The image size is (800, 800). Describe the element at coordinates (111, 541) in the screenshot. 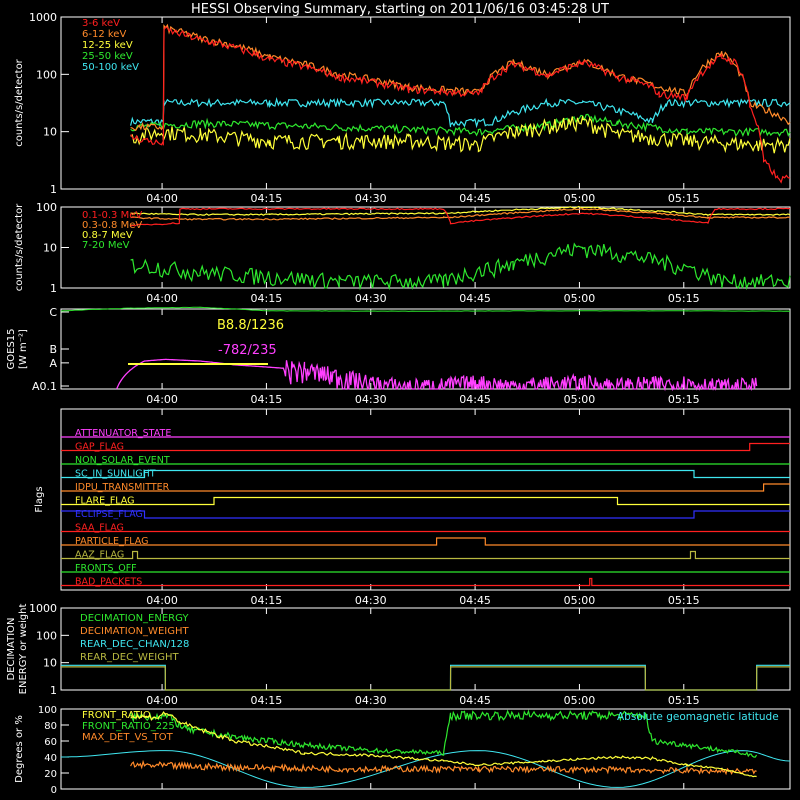

I see `flag-label: PARTICLE_FLAG` at that location.